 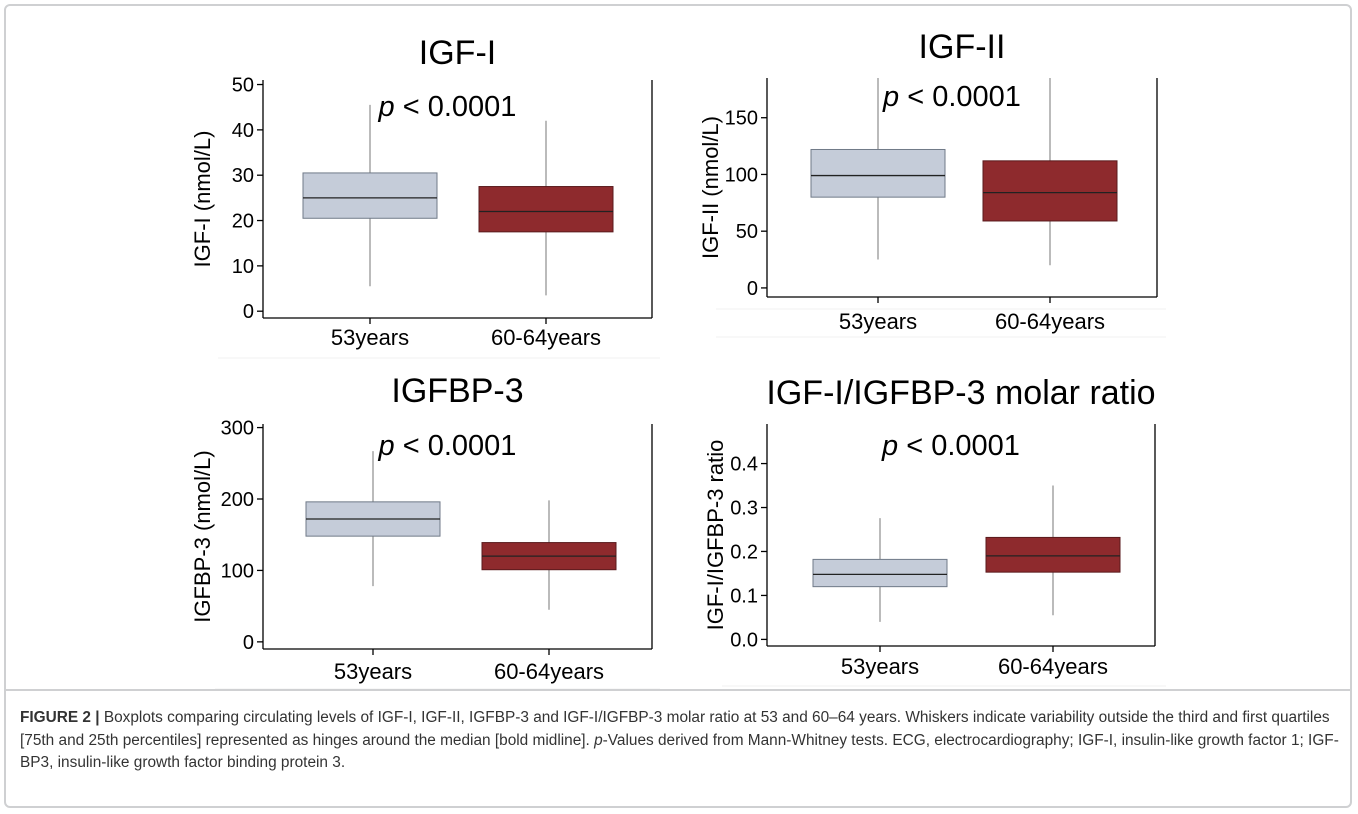 I want to click on chart-title: IGF-II, so click(x=962, y=47).